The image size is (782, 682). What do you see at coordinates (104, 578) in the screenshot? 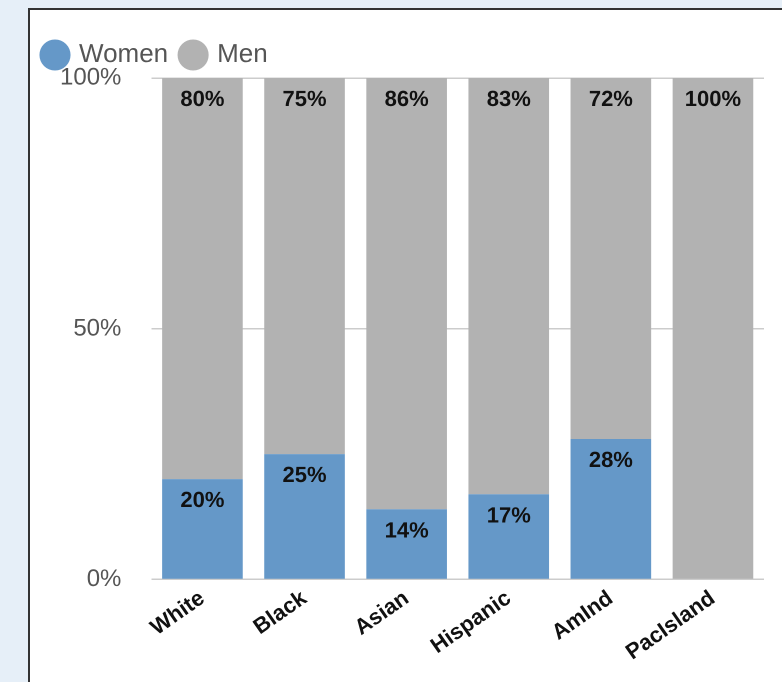
I see `y-tick-label: 0%` at bounding box center [104, 578].